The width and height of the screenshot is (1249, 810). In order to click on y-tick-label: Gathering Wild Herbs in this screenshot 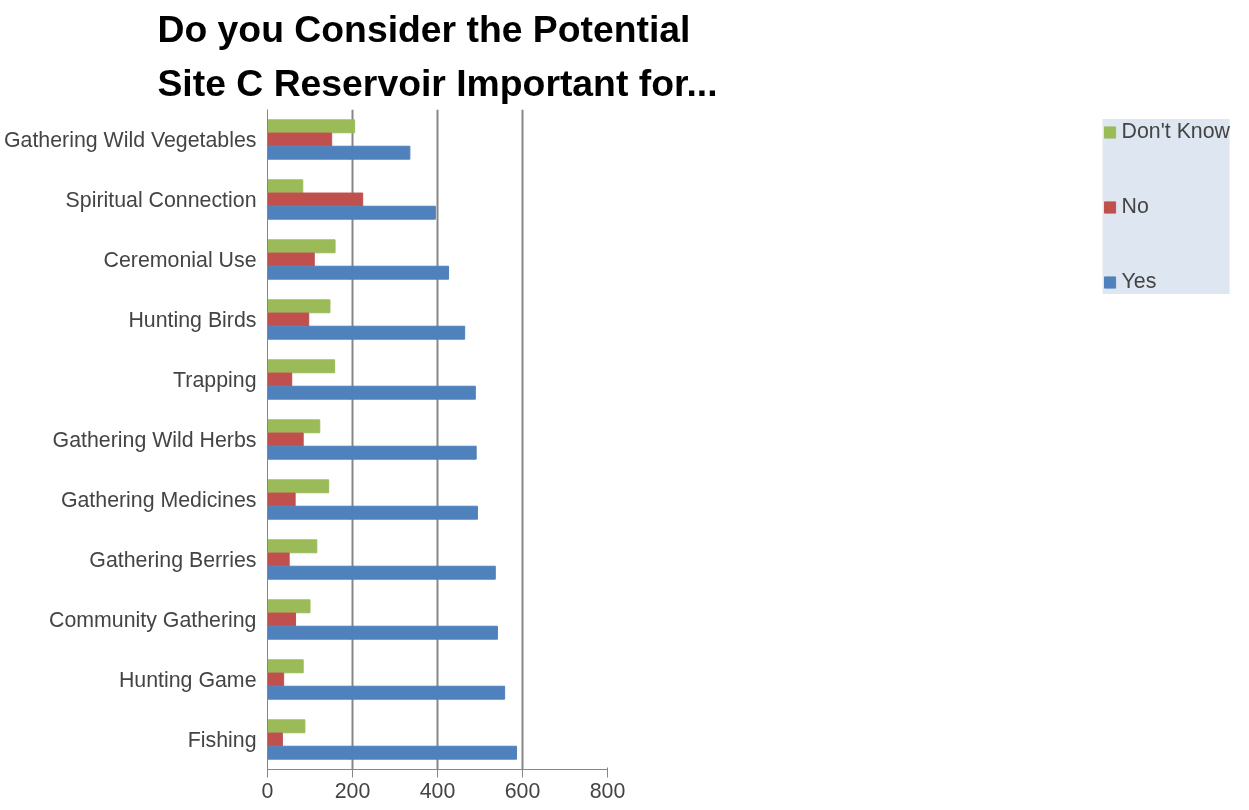, I will do `click(154, 439)`.